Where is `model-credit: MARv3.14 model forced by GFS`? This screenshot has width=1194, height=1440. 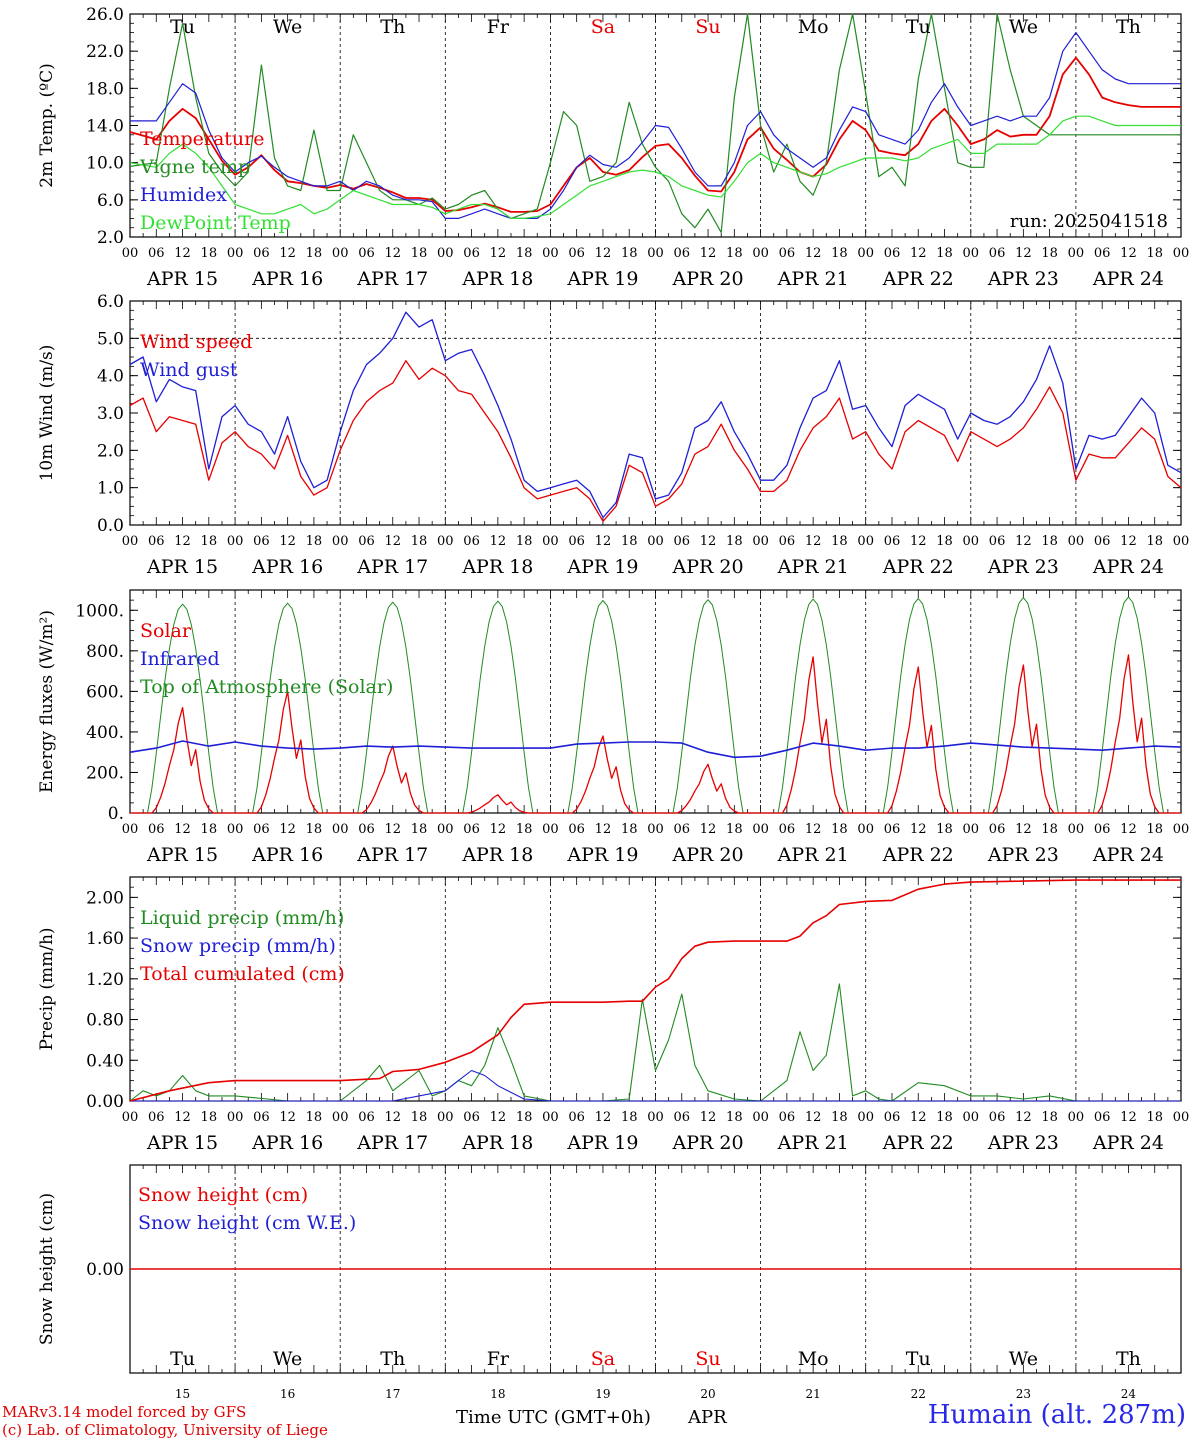
model-credit: MARv3.14 model forced by GFS is located at coordinates (124, 1412).